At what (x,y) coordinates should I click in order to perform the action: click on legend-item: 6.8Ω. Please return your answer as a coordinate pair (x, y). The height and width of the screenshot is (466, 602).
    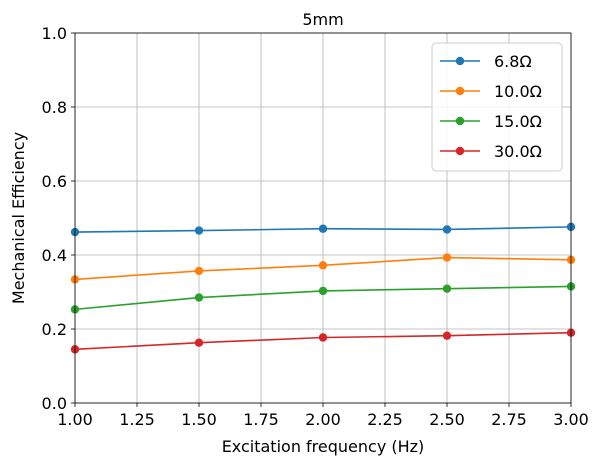
    Looking at the image, I should click on (486, 61).